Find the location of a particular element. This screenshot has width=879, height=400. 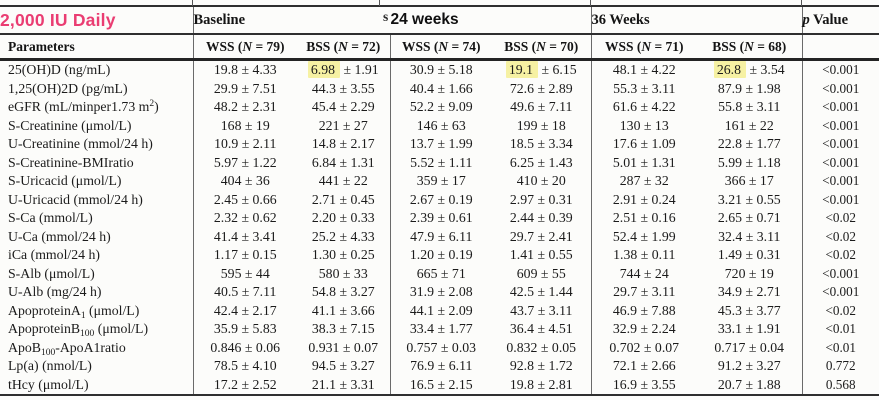

parameter-name: U-Ca (mmol/24 h) is located at coordinates (59, 236).